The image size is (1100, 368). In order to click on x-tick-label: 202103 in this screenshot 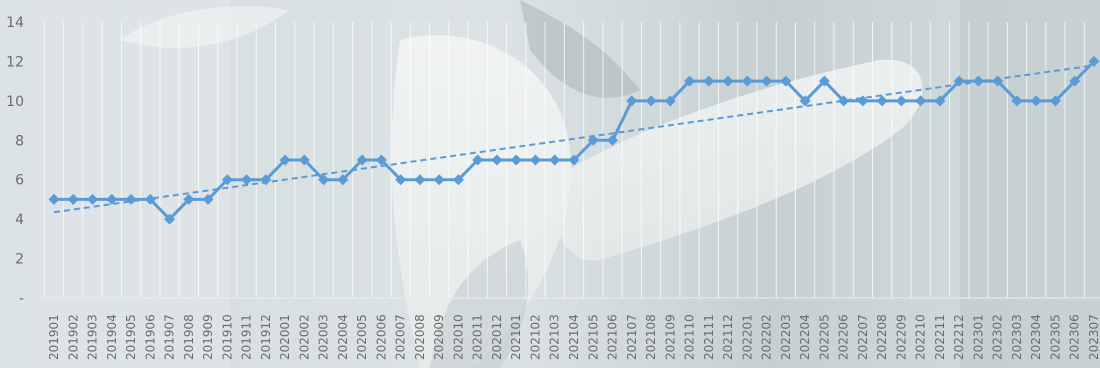, I will do `click(555, 337)`.